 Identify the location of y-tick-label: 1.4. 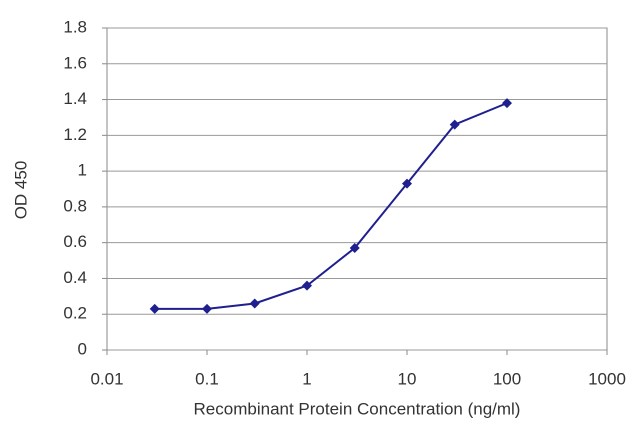
(75, 98).